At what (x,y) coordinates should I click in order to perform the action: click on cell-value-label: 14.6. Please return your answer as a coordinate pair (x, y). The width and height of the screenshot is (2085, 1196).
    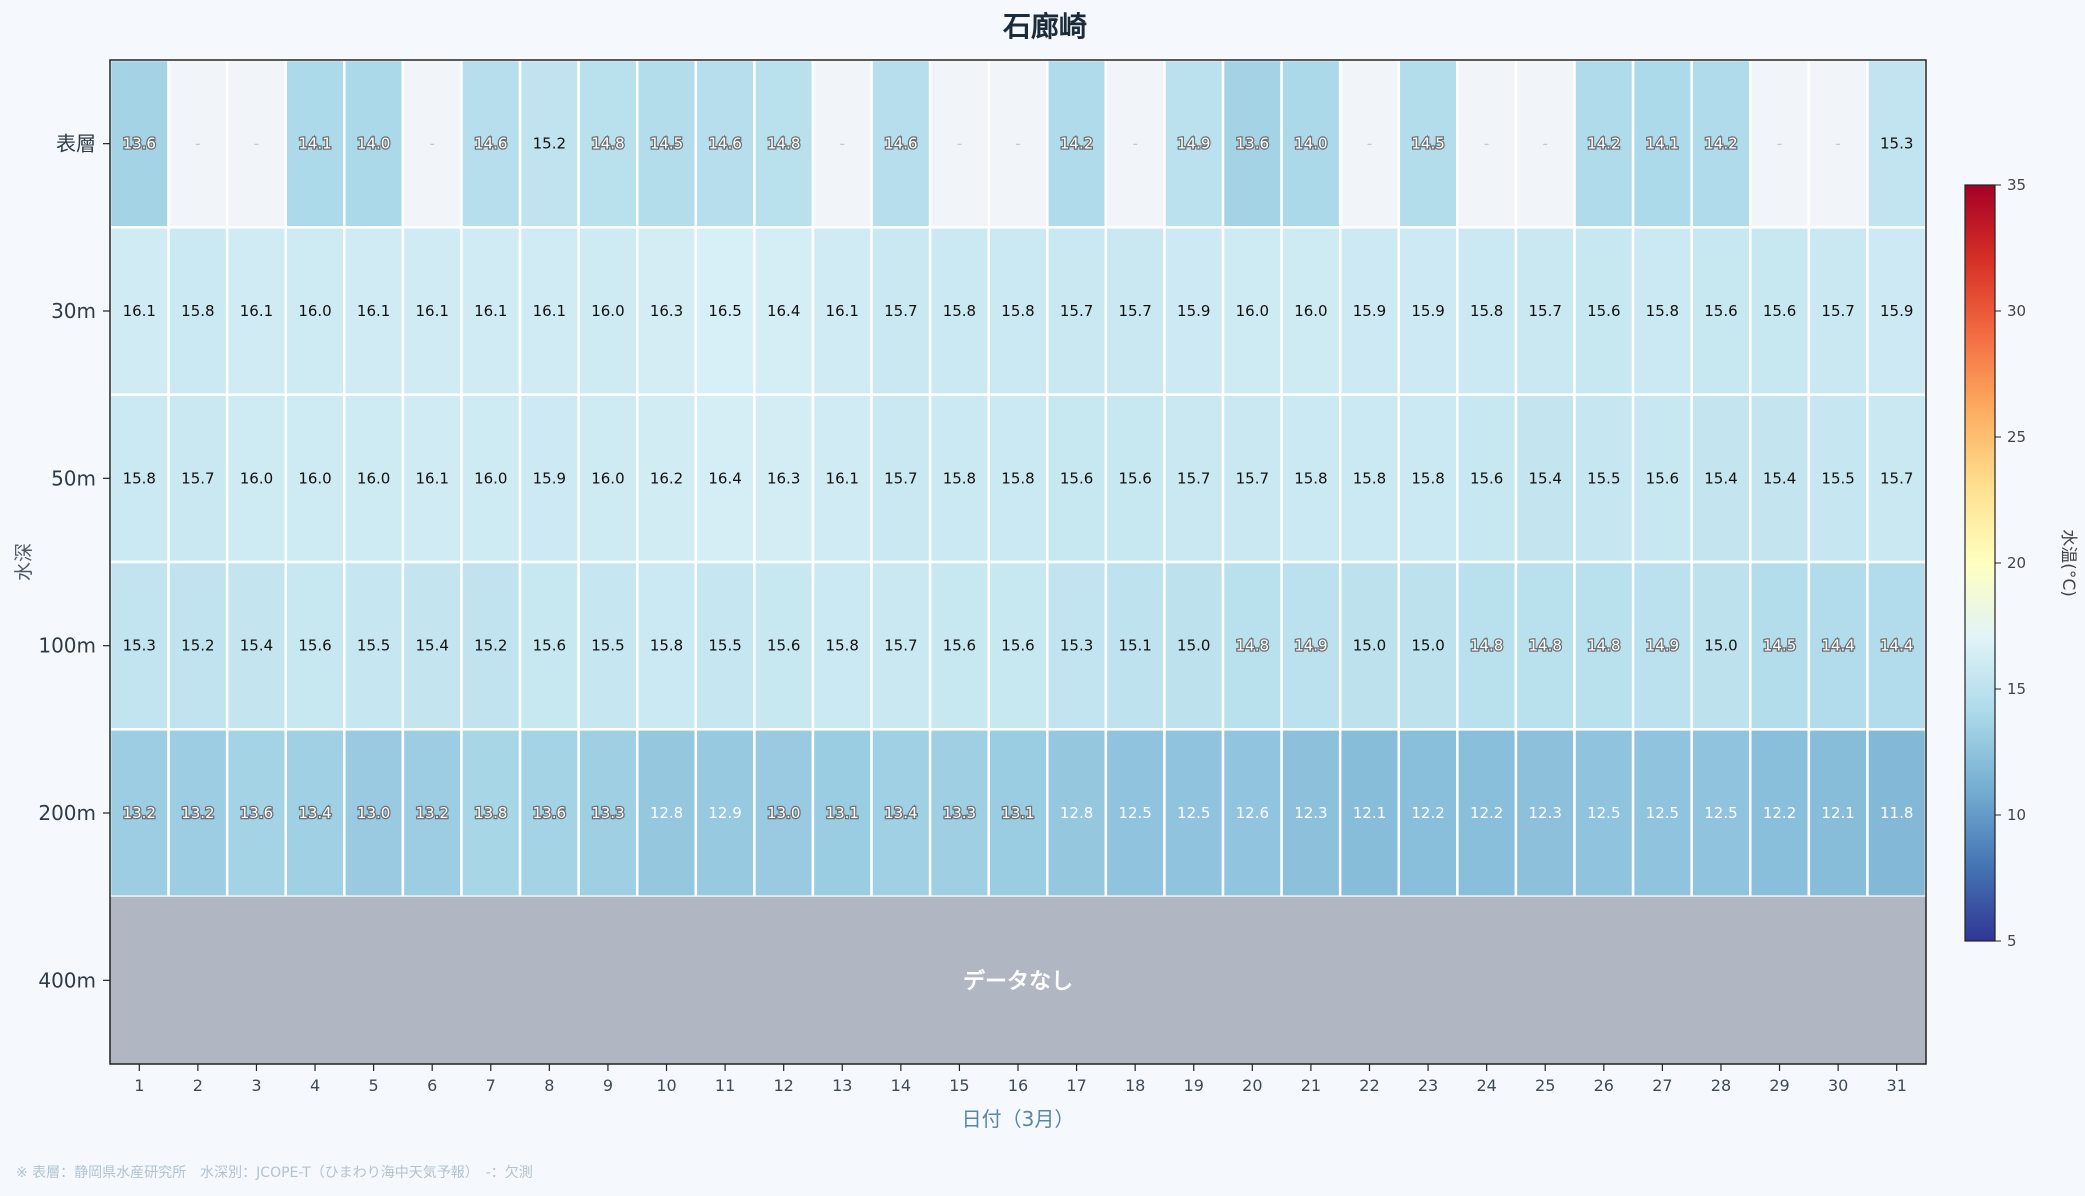
    Looking at the image, I should click on (490, 144).